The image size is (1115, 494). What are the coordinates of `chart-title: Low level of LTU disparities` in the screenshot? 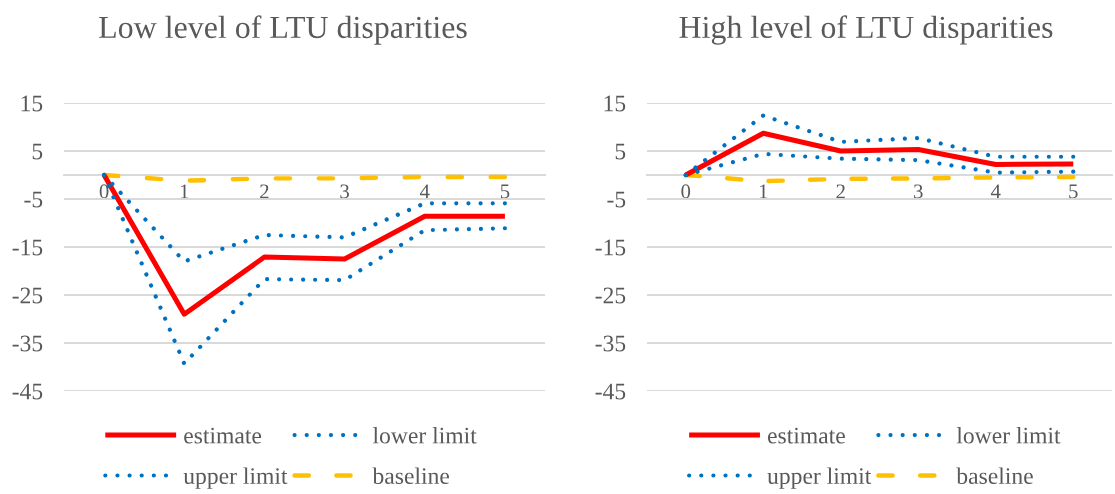 It's located at (283, 30).